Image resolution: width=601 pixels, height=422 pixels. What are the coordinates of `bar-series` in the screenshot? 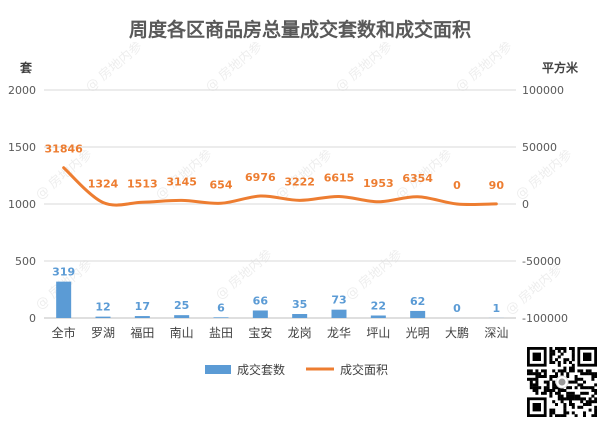 It's located at (280, 300).